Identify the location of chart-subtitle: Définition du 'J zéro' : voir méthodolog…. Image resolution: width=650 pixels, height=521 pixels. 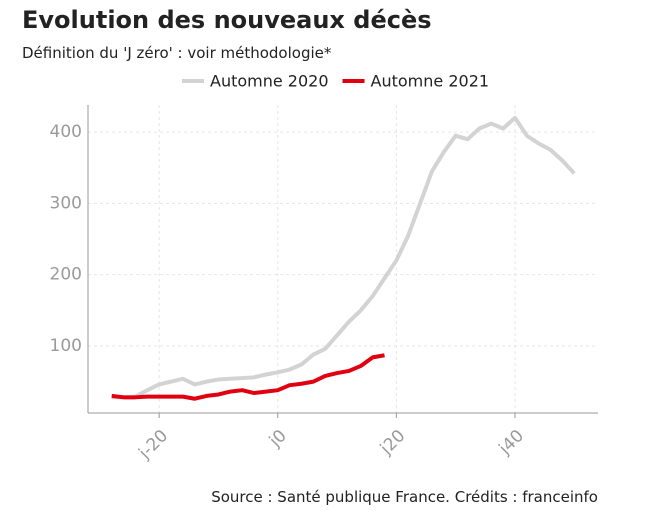
(177, 53).